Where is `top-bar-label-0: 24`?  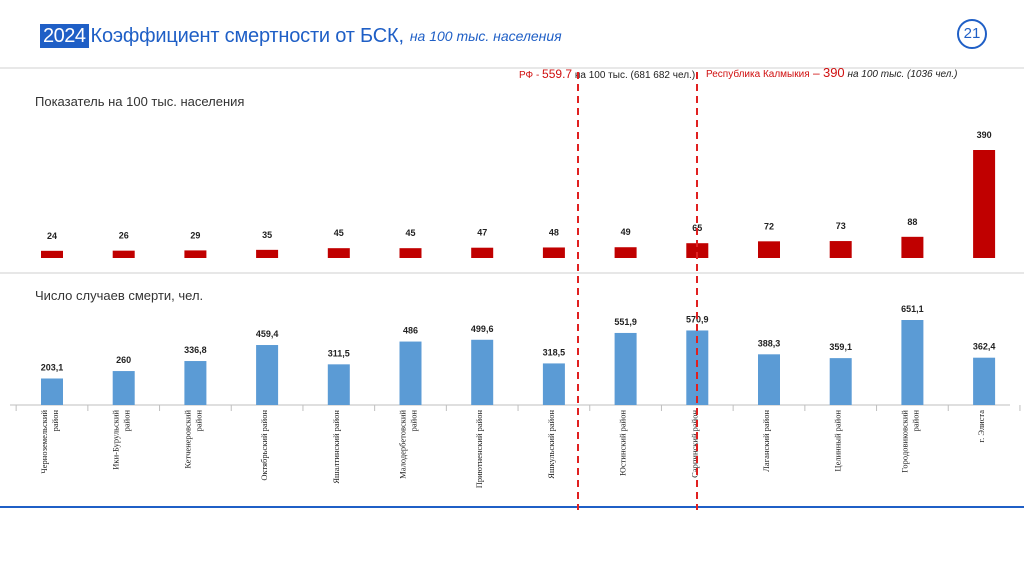 top-bar-label-0: 24 is located at coordinates (52, 236).